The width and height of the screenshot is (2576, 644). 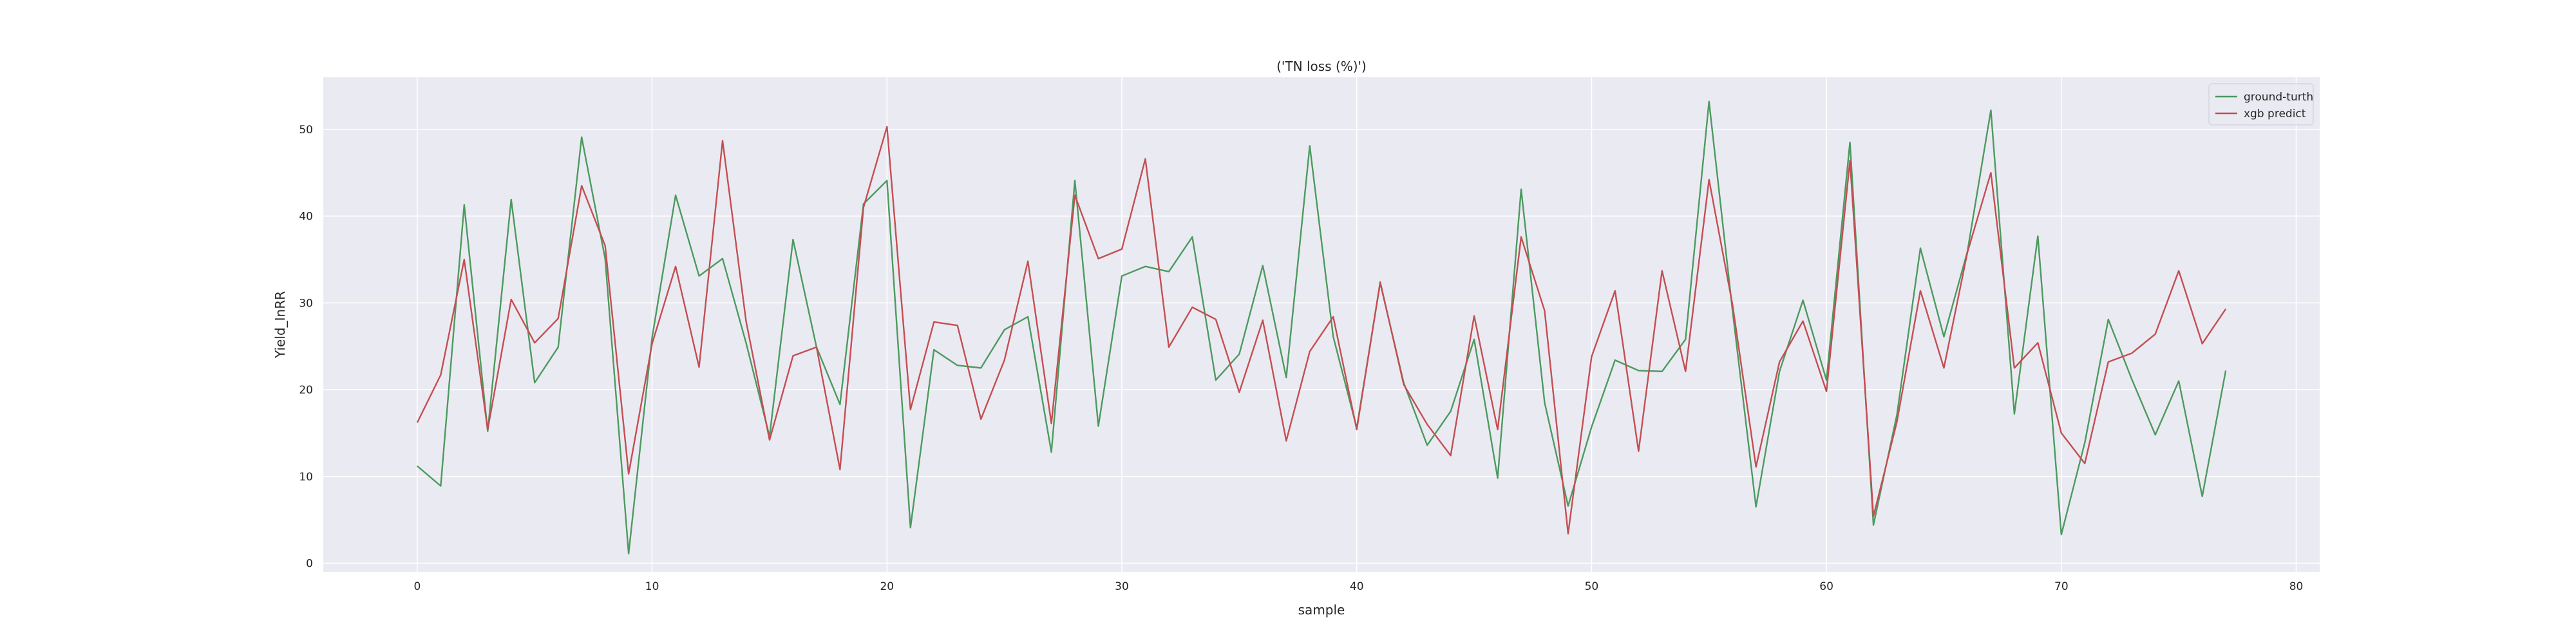 I want to click on x-axis-ticks: 0 10 20 30 40 50 60 70 80, so click(x=1358, y=587).